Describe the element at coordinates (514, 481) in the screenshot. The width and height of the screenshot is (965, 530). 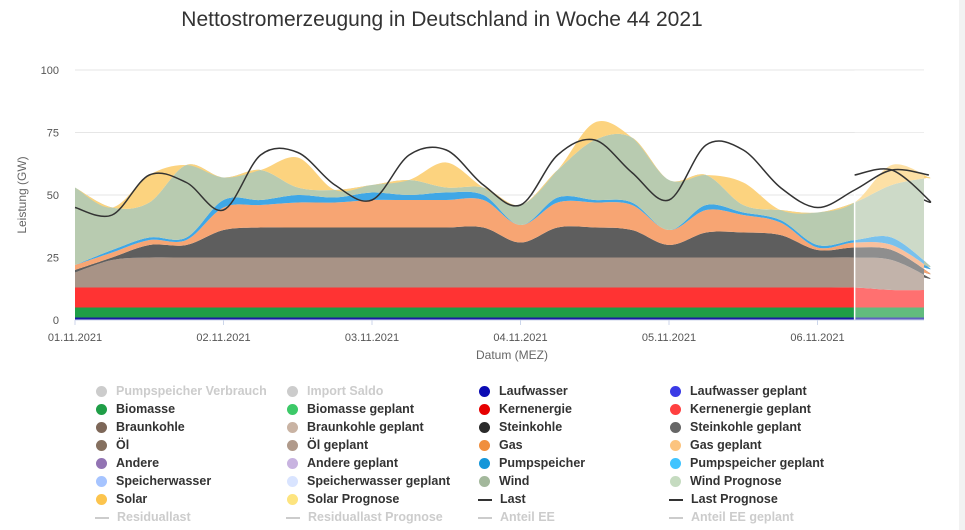
I see `legend-label: Wind` at that location.